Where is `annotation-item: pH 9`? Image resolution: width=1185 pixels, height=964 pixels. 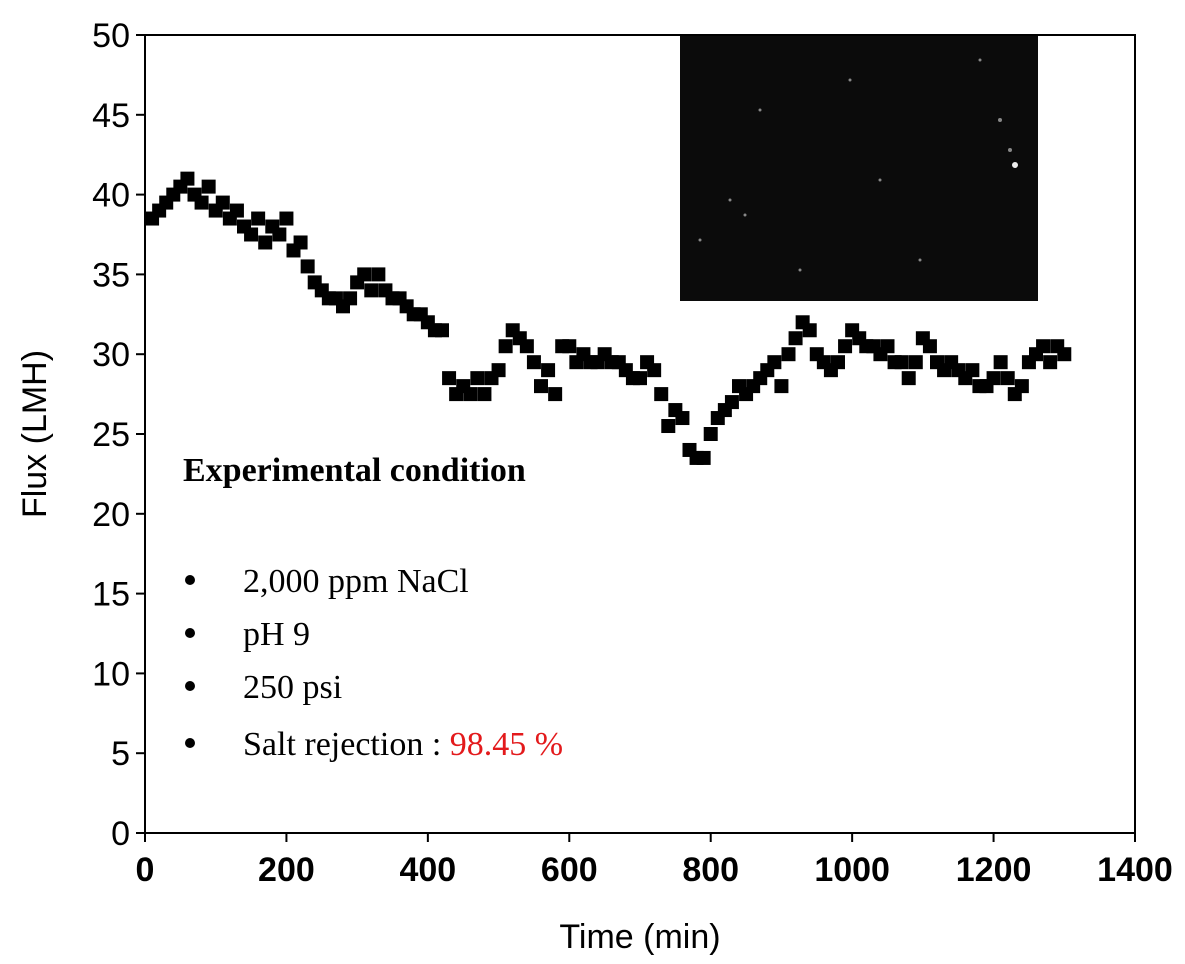
annotation-item: pH 9 is located at coordinates (276, 634).